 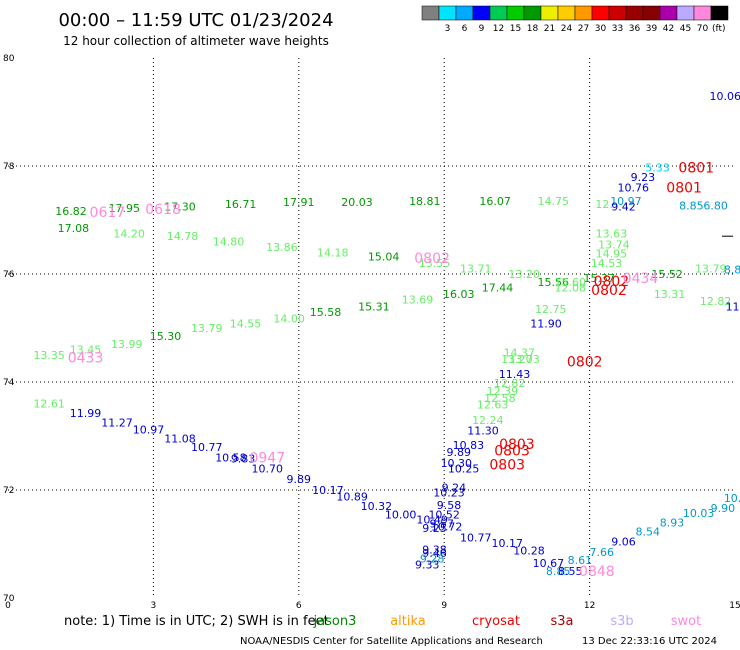 I want to click on footer-timestamp: 13 Dec 22:33:16 UTC 2024, so click(x=649, y=641).